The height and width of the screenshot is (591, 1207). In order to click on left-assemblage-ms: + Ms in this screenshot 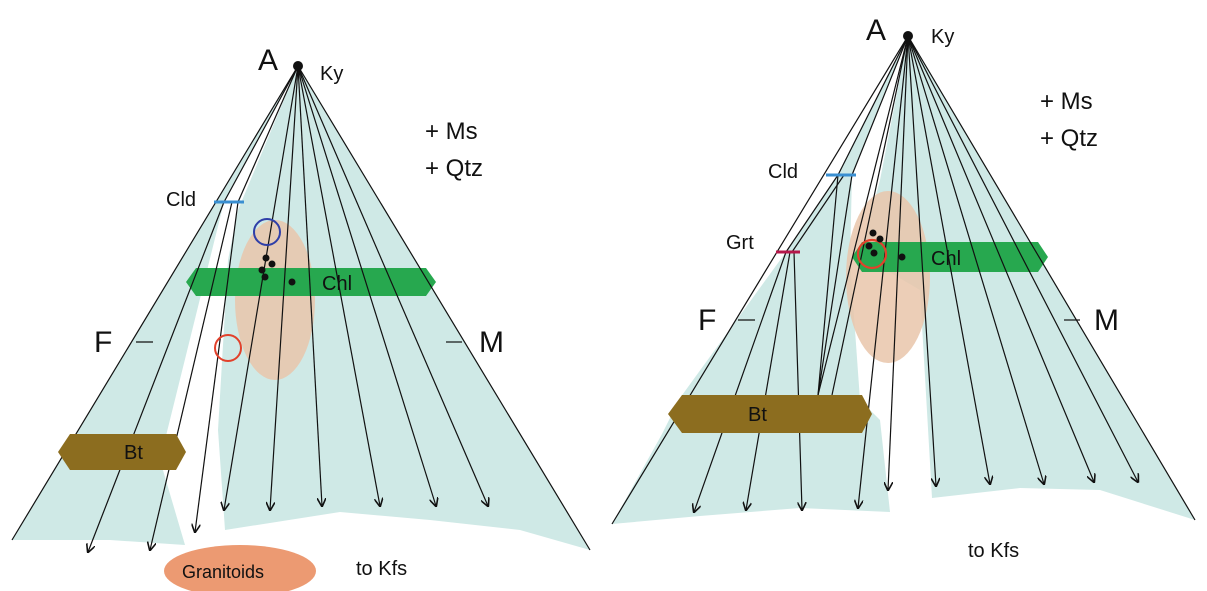, I will do `click(451, 131)`.